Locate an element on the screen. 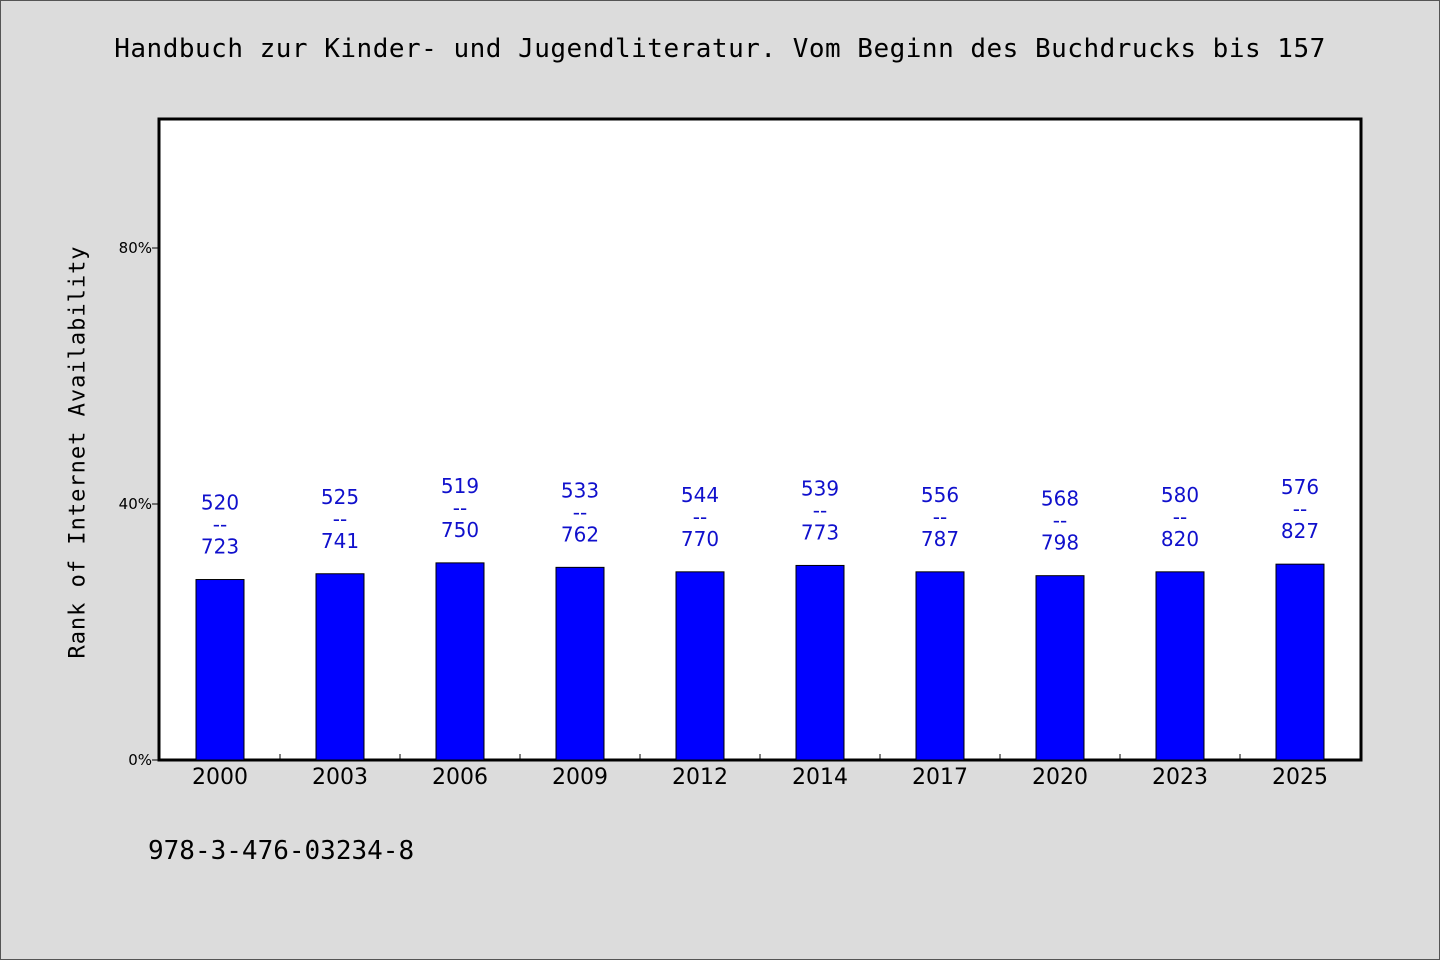 Image resolution: width=1440 pixels, height=960 pixels. bar-data-label: 773 is located at coordinates (820, 532).